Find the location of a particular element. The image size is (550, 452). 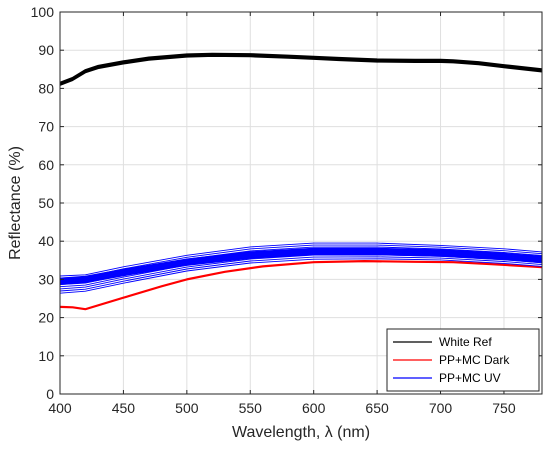

x-tick-label: 400 is located at coordinates (60, 408).